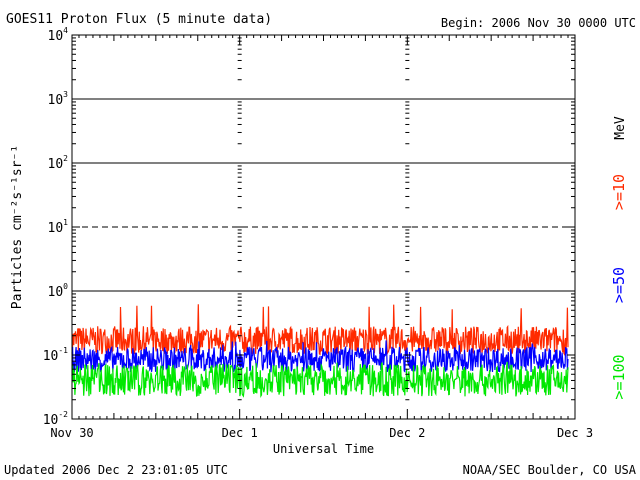 The width and height of the screenshot is (640, 480). Describe the element at coordinates (58, 35) in the screenshot. I see `y-tick-label: 10⁴` at that location.